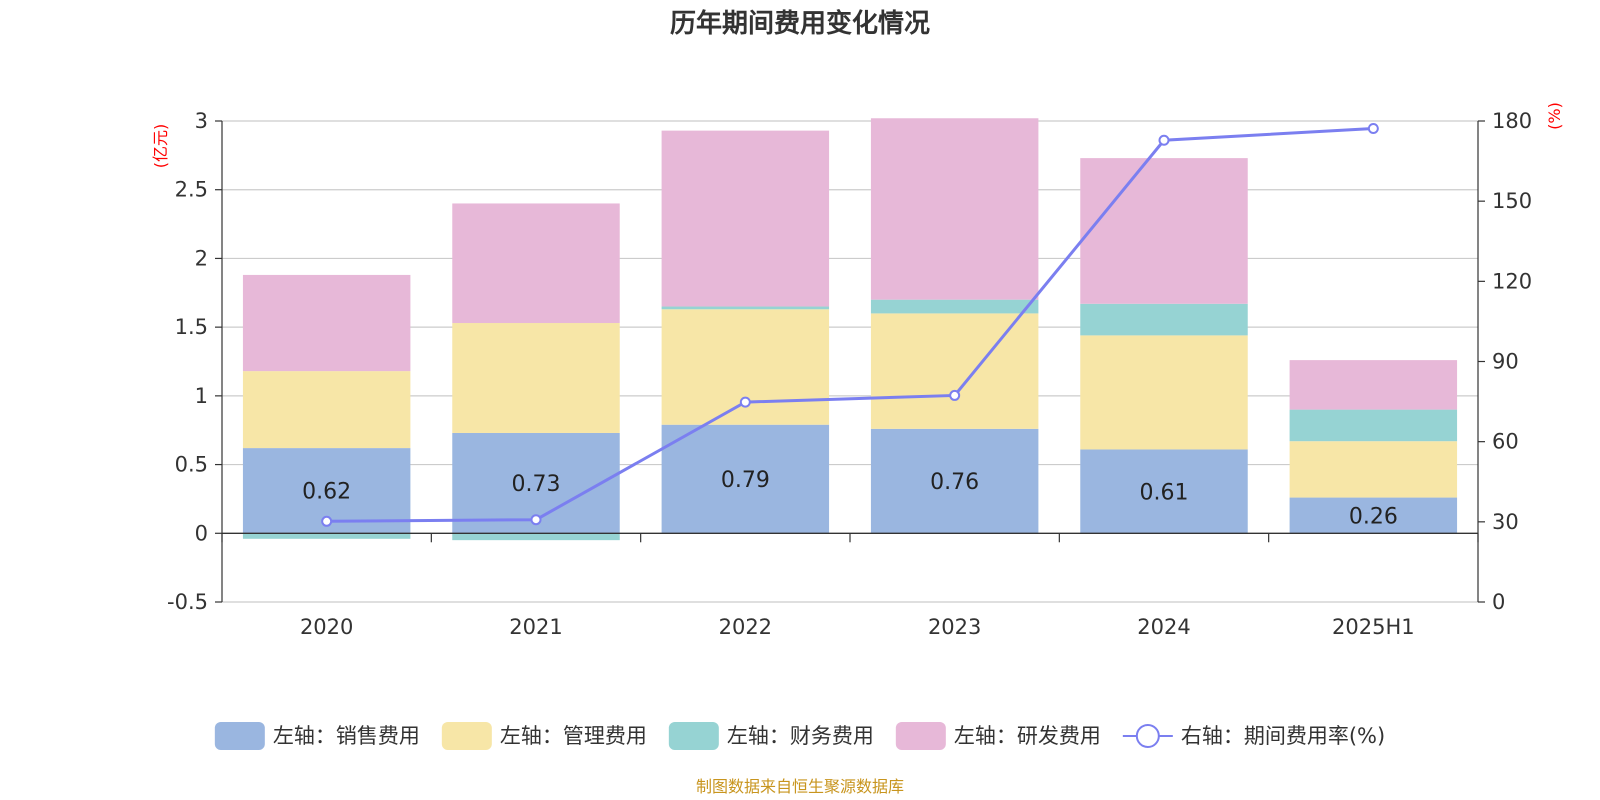 The width and height of the screenshot is (1600, 800). I want to click on left-axis-tick-label: -0.5, so click(187, 602).